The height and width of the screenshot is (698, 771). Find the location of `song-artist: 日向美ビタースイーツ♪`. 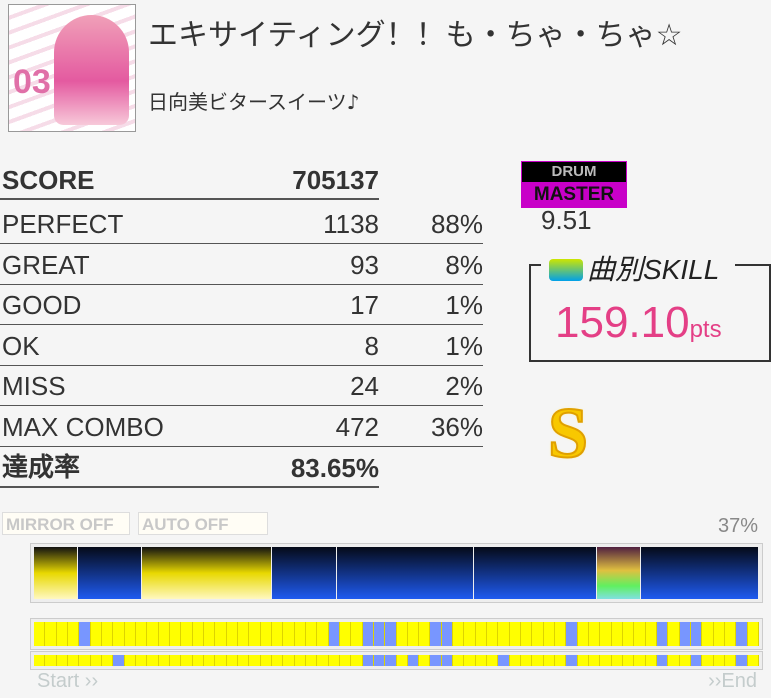

song-artist: 日向美ビタースイーツ♪ is located at coordinates (254, 102).